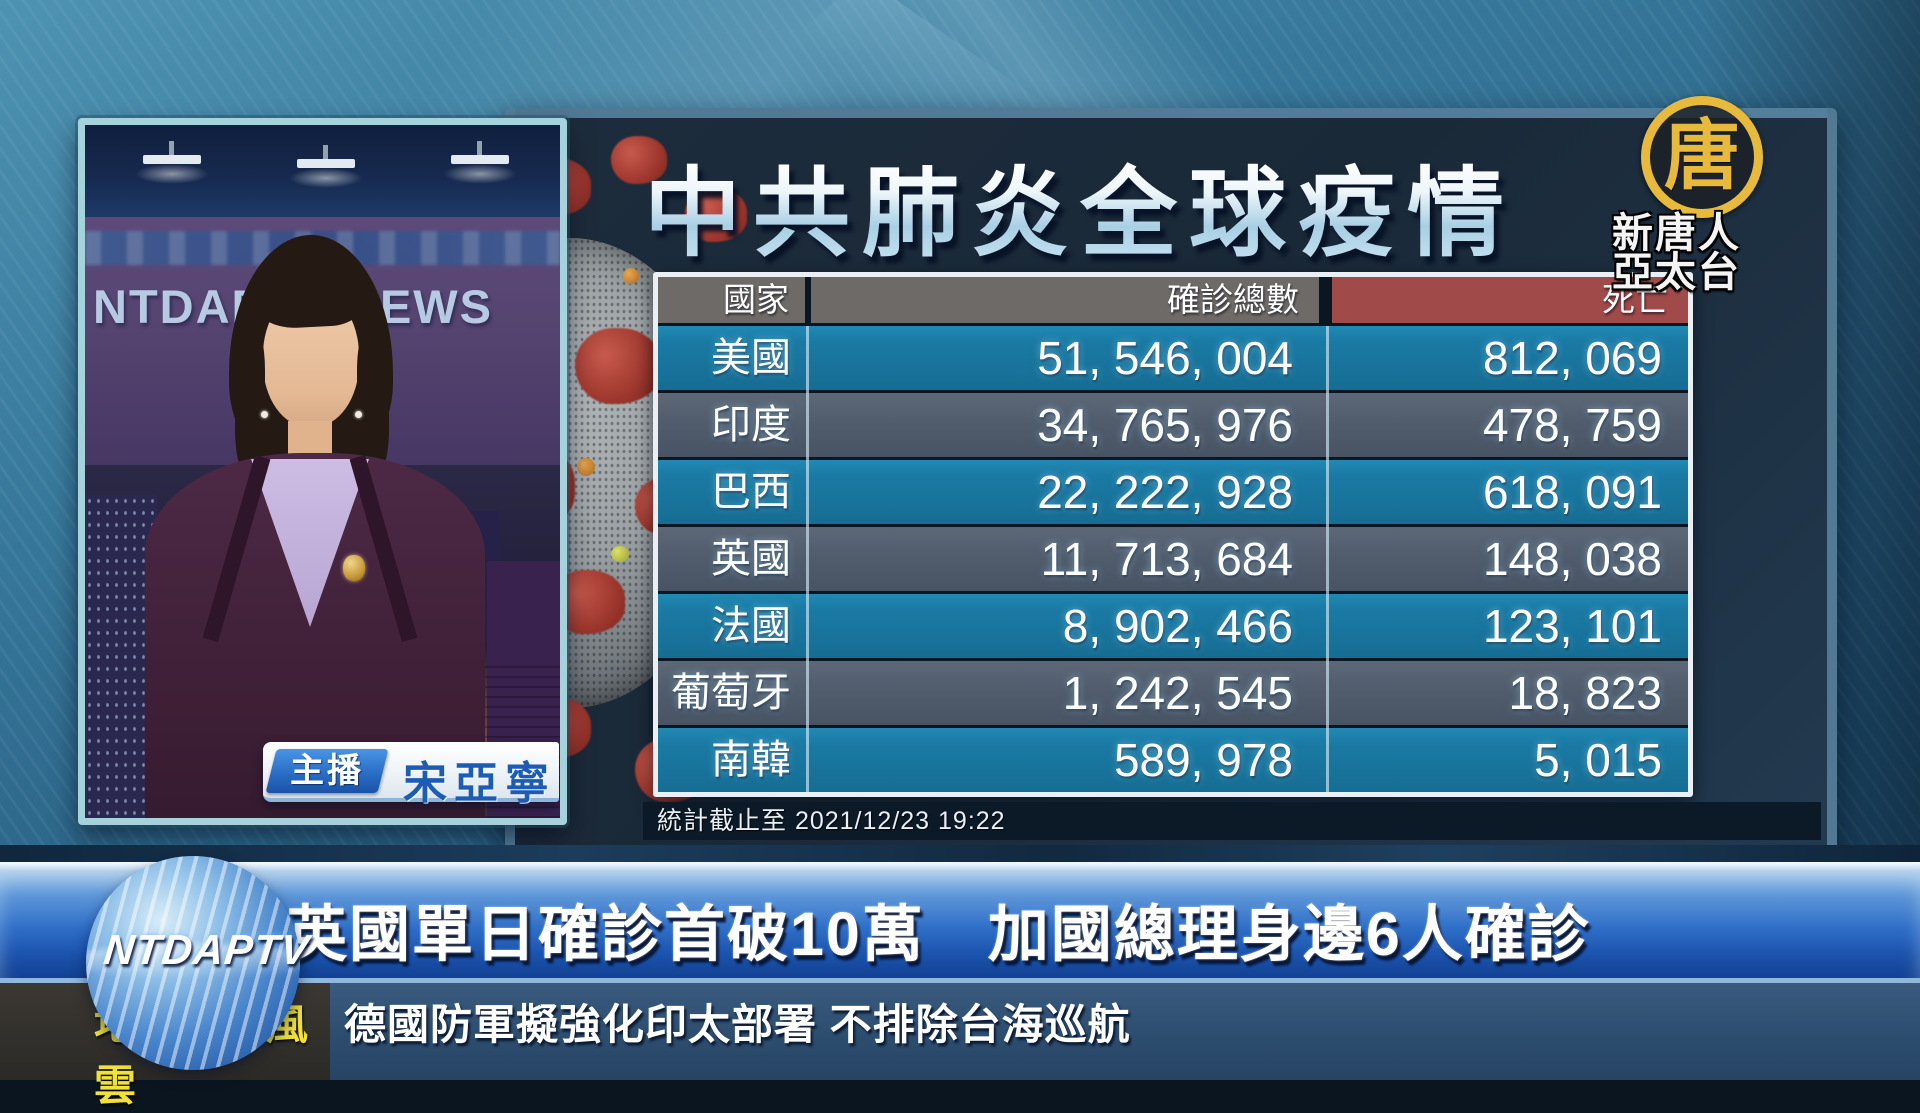 Image resolution: width=1920 pixels, height=1113 pixels. Describe the element at coordinates (751, 425) in the screenshot. I see `cell-country: 印度` at that location.